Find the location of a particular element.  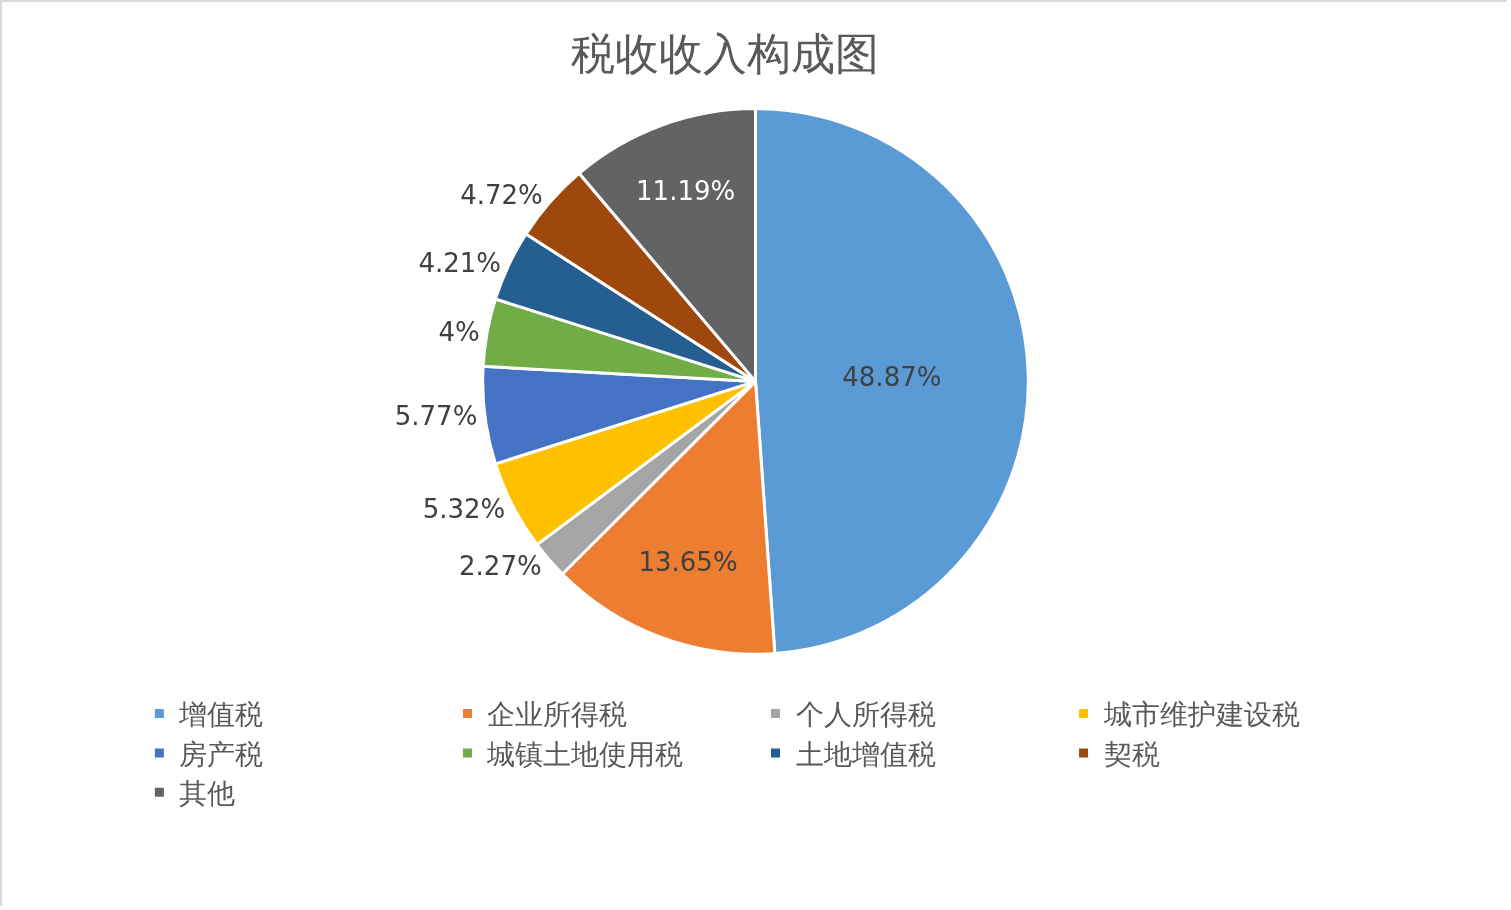

legend-label: 契税 is located at coordinates (1131, 754).